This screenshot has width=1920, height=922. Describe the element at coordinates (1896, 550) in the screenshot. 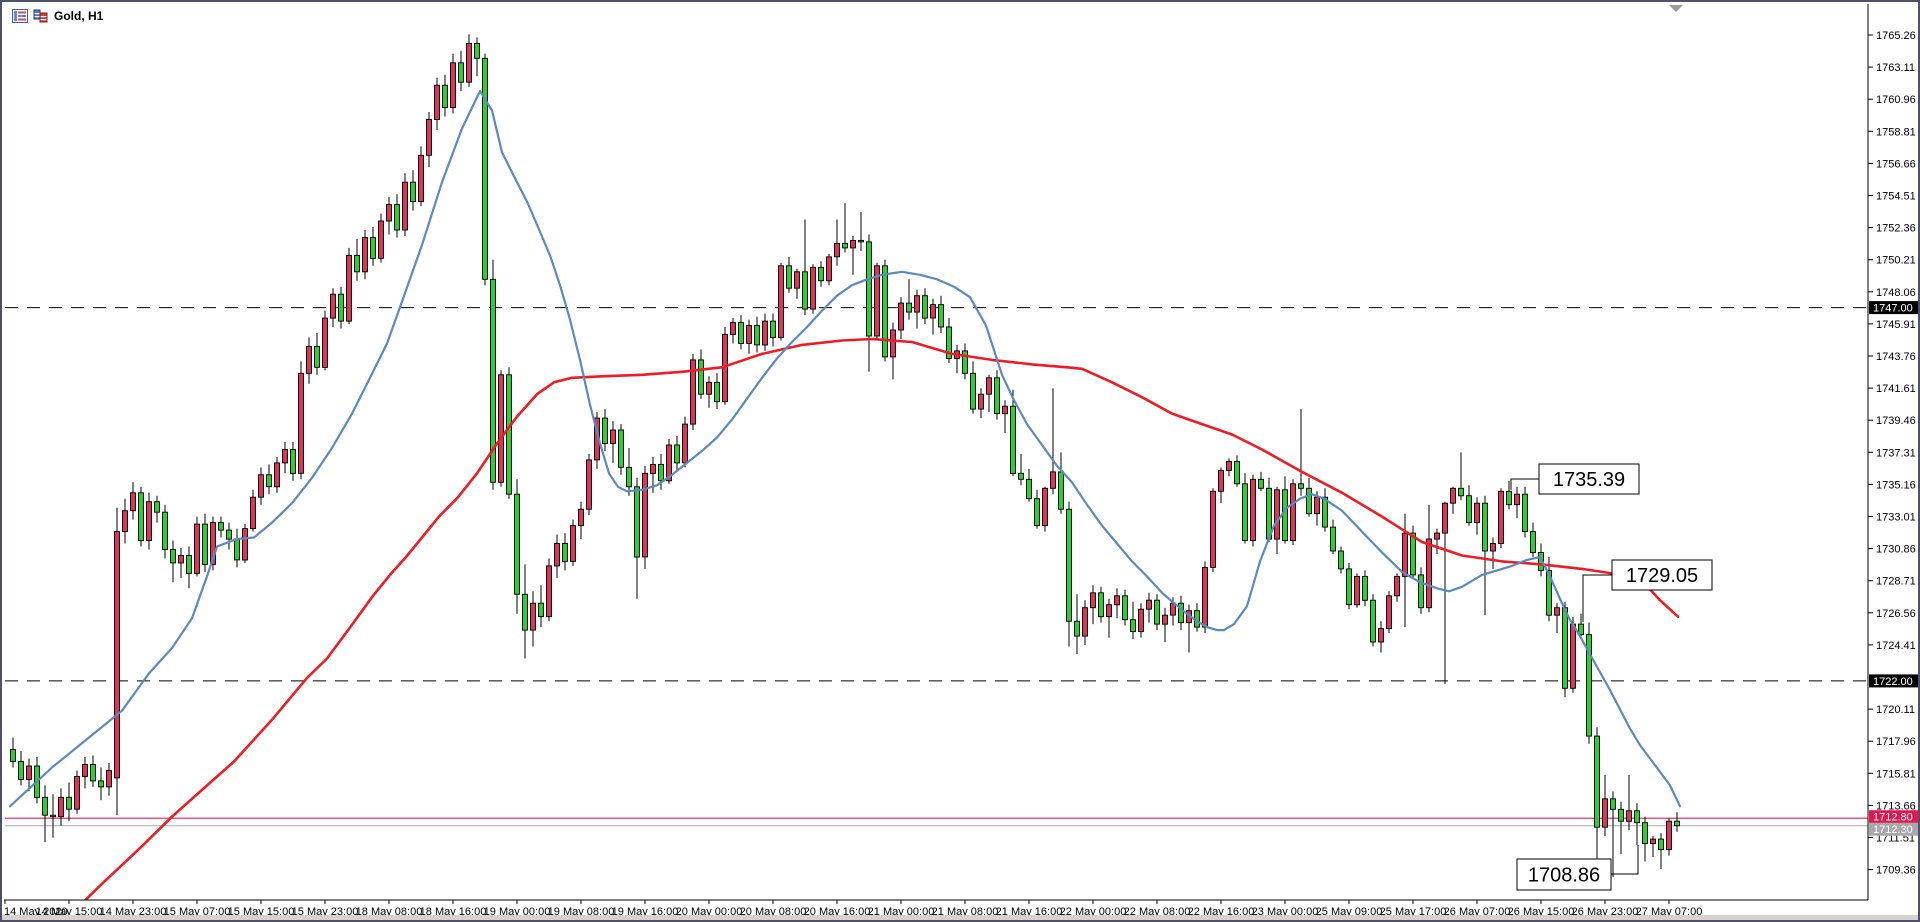

I see `svg-text: 1730.86` at that location.